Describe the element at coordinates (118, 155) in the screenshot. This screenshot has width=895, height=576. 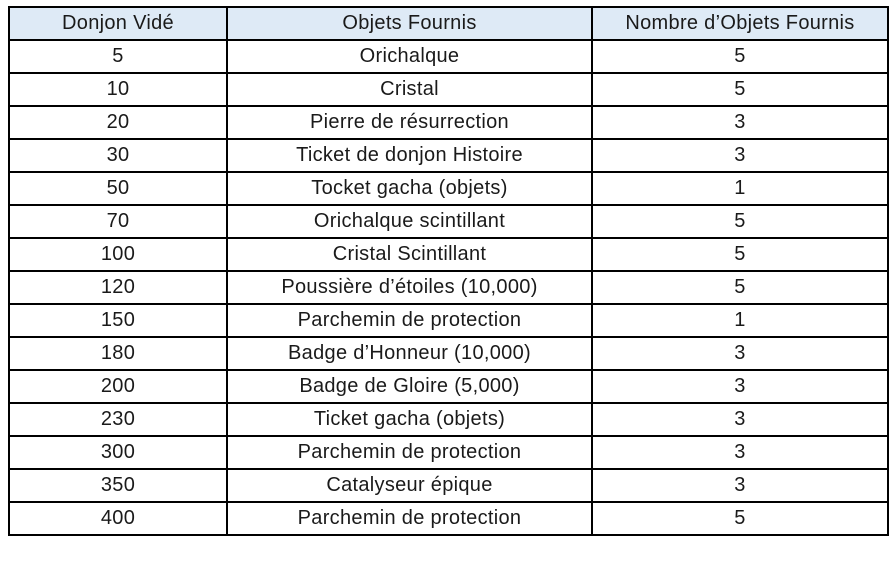
I see `cell-donjon-vide: 30` at that location.